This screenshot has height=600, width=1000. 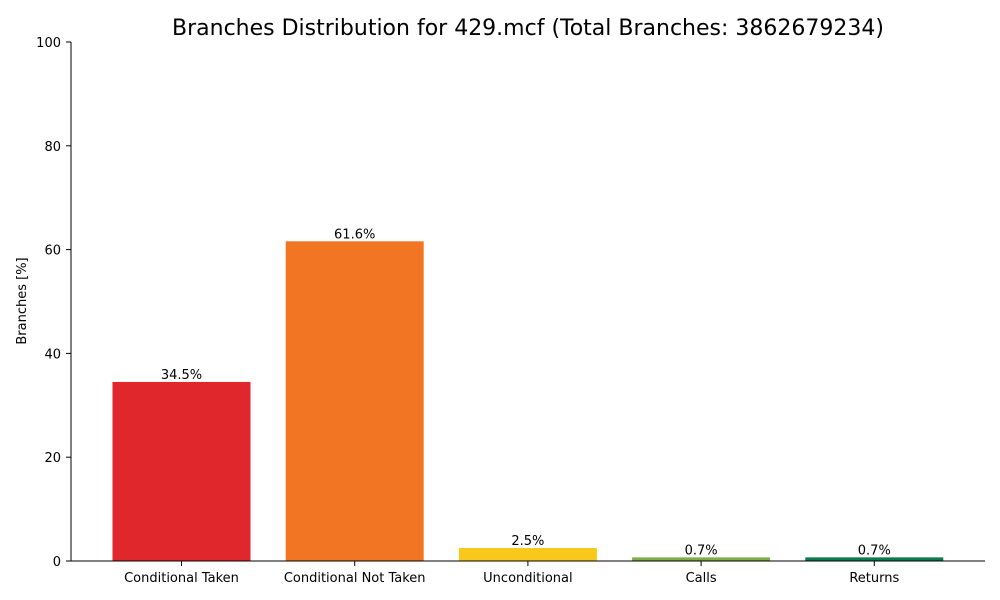 What do you see at coordinates (701, 559) in the screenshot?
I see `bar-calls` at bounding box center [701, 559].